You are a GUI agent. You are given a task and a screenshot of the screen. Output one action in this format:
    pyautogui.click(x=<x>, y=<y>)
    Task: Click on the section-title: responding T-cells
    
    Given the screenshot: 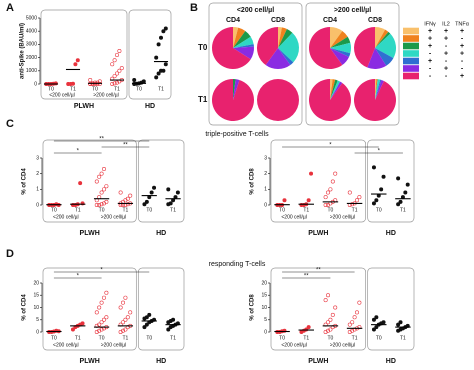 What is the action you would take?
    pyautogui.click(x=237, y=264)
    